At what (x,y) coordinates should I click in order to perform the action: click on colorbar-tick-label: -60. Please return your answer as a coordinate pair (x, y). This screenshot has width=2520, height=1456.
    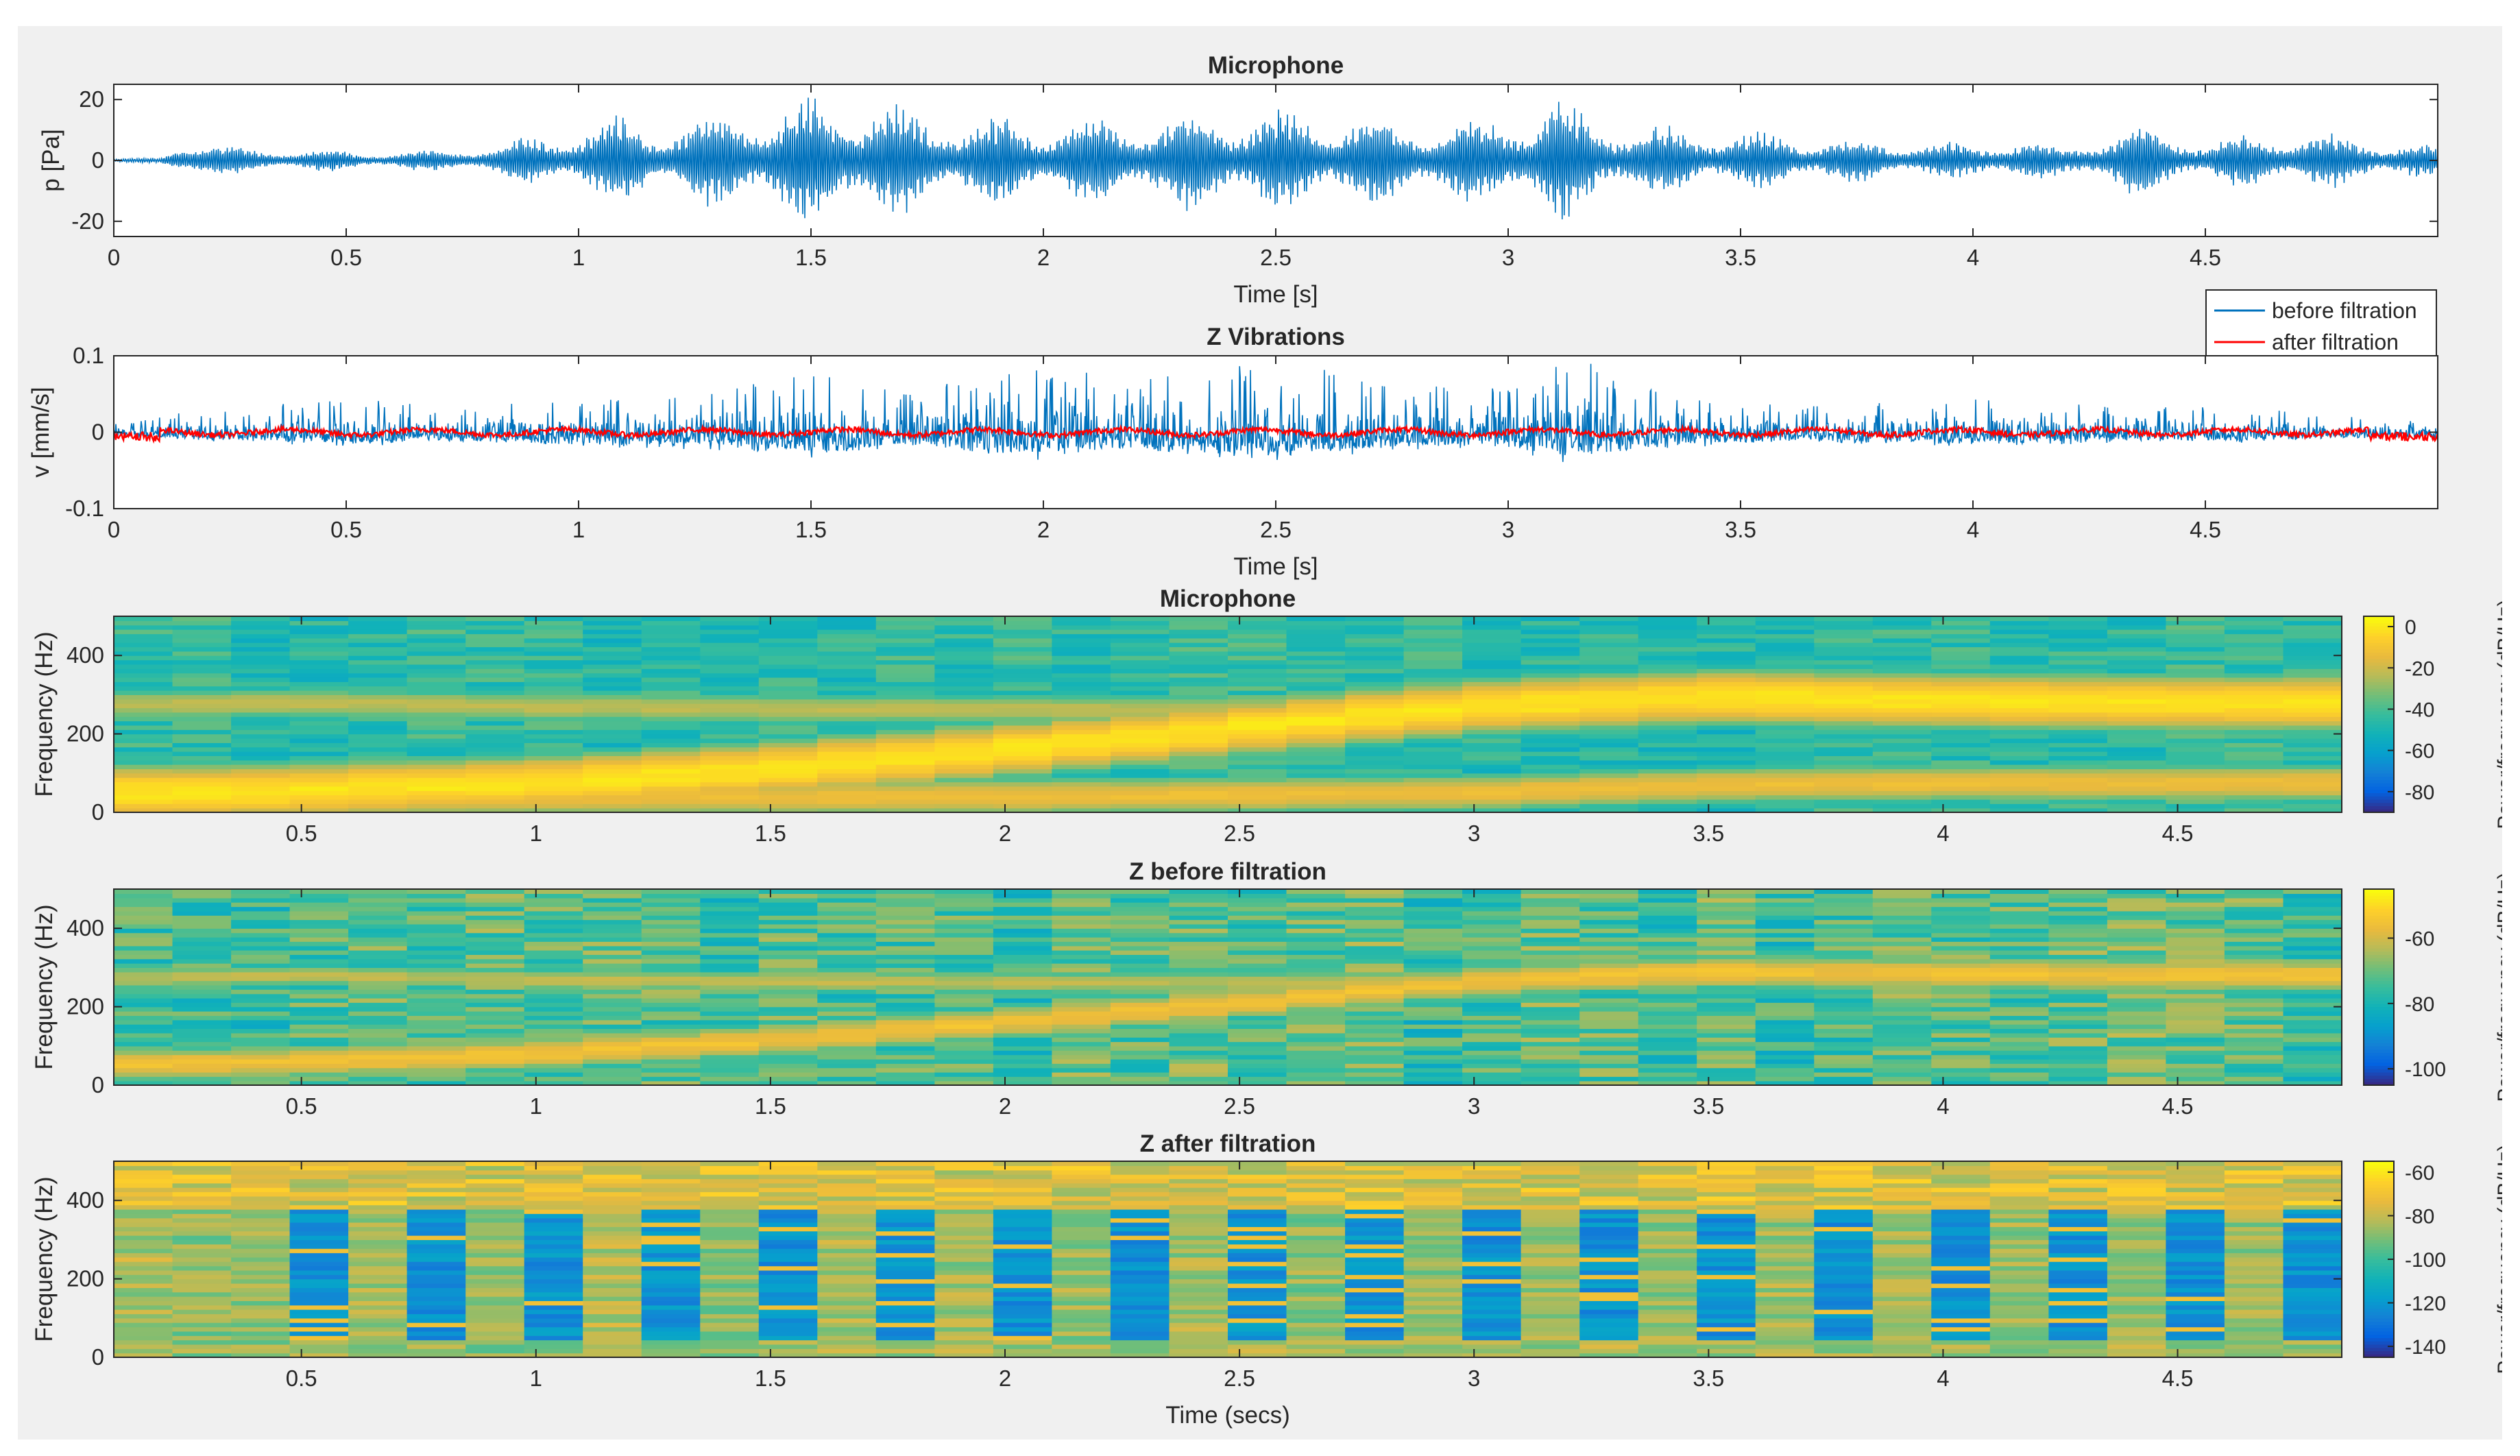
    Looking at the image, I should click on (2419, 751).